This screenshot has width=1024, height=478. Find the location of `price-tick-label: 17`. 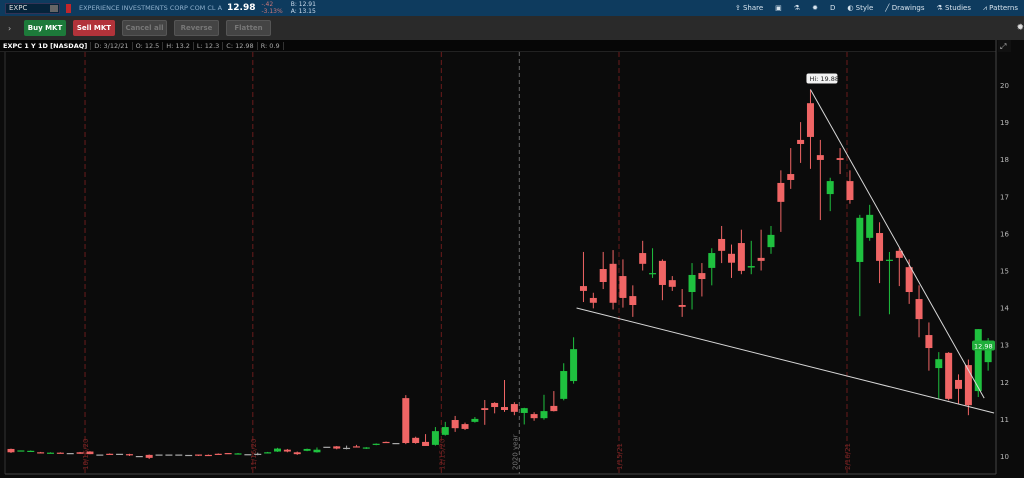

price-tick-label: 17 is located at coordinates (1004, 197).